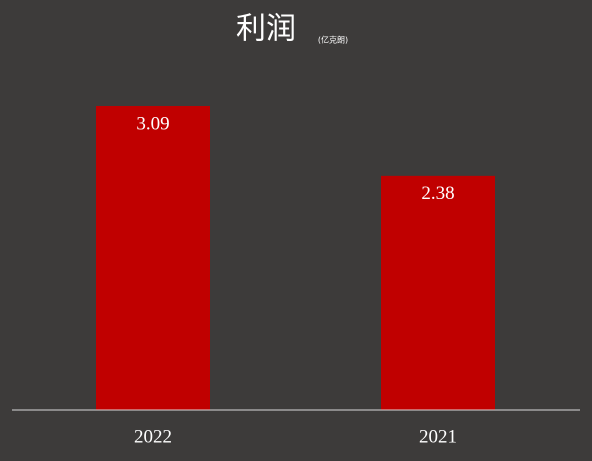 This screenshot has width=592, height=461. I want to click on chart-subtitle: (亿克朗), so click(333, 40).